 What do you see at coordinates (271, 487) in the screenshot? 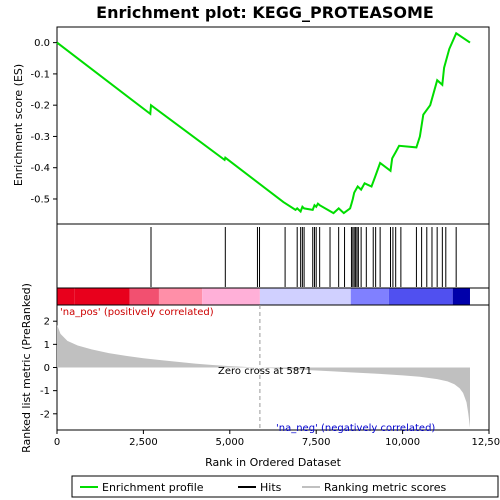
I see `legend-label-hits: Hits` at bounding box center [271, 487].